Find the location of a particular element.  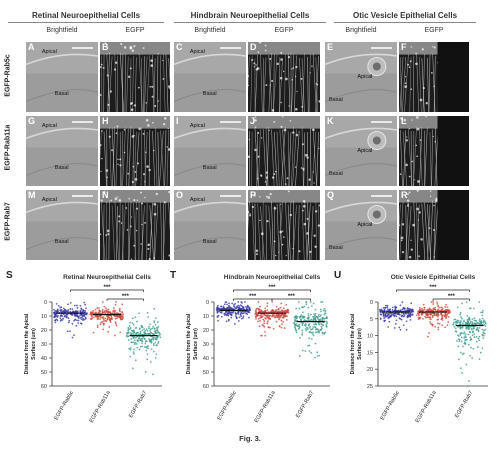

micrograph-panel-p: P is located at coordinates (284, 225).